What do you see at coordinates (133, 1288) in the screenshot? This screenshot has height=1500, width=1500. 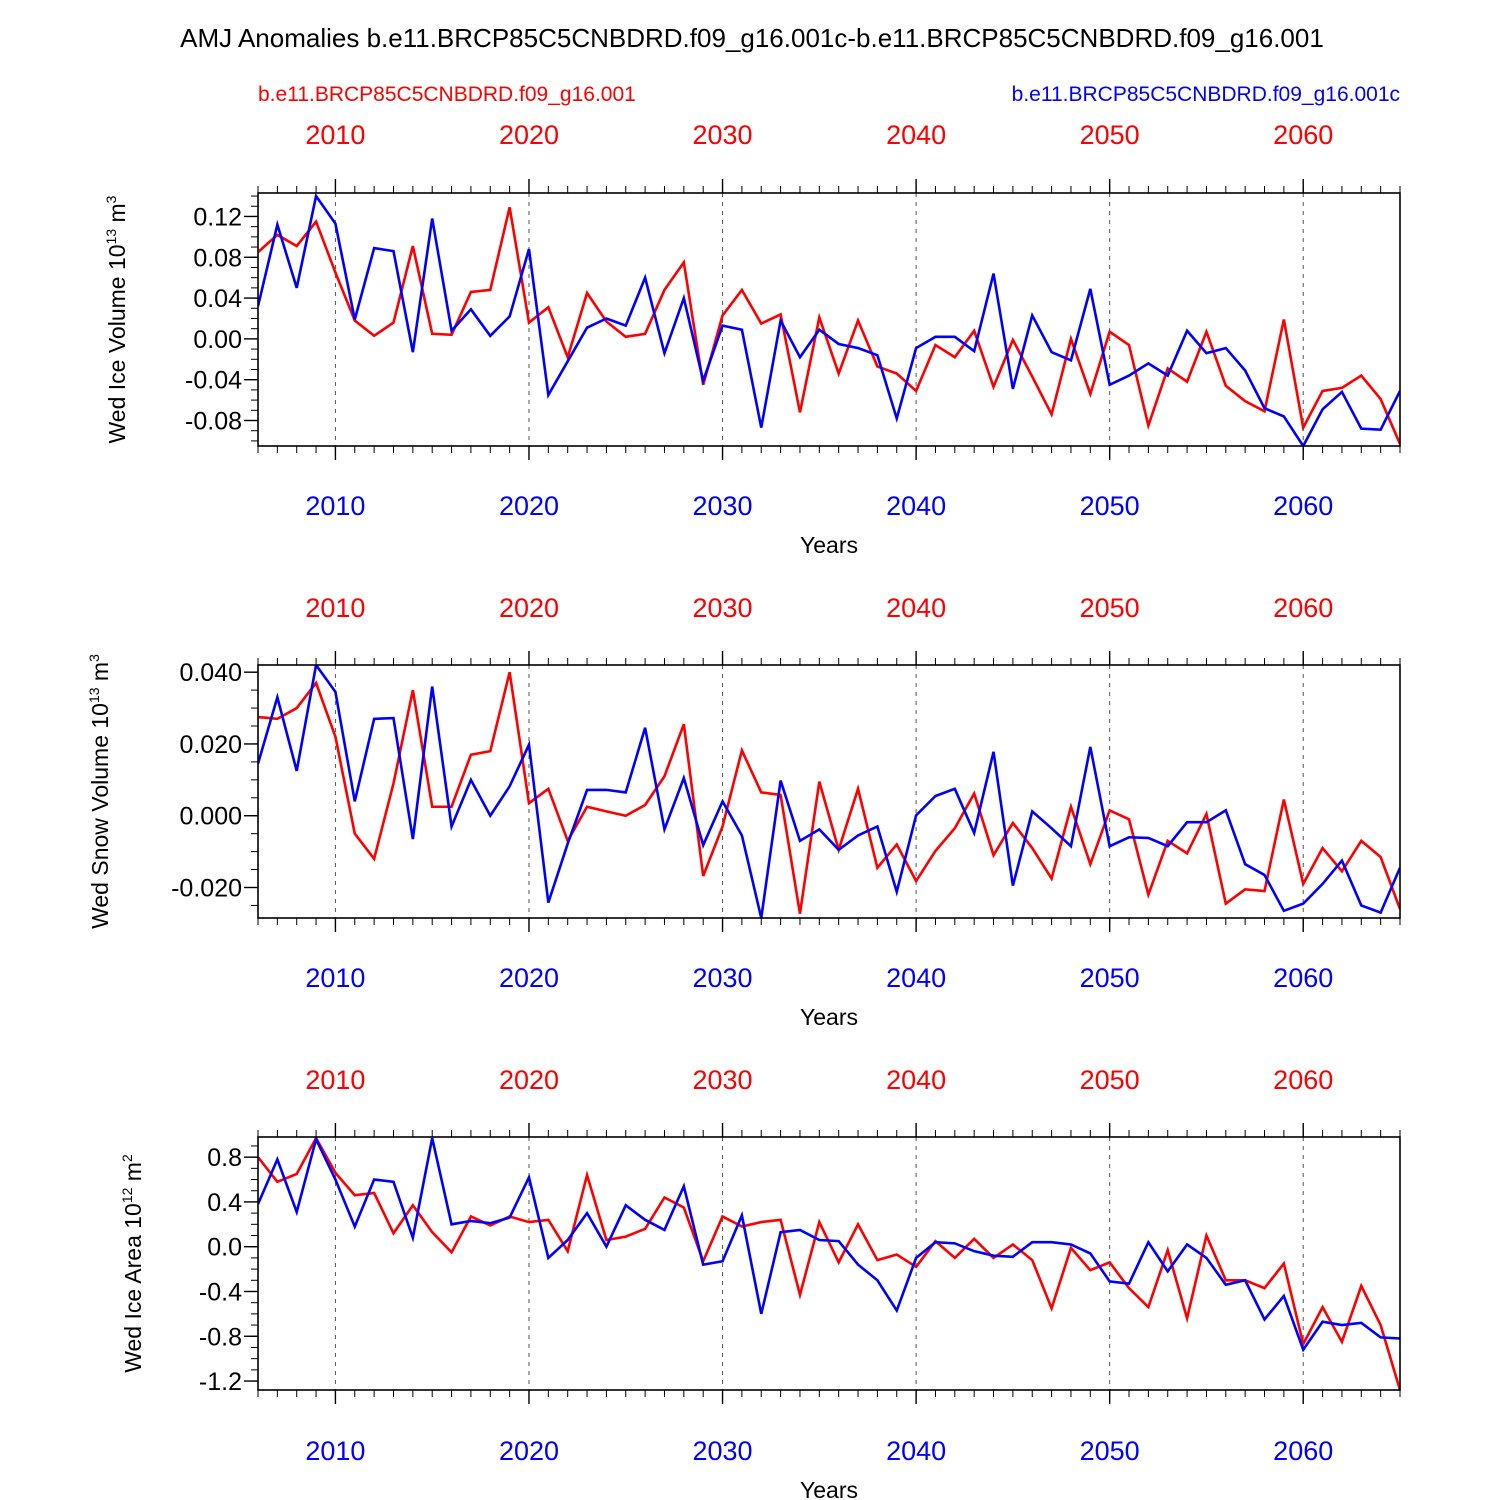 I see `p2-y-axis-label-text: Wed Ice Area 10` at bounding box center [133, 1288].